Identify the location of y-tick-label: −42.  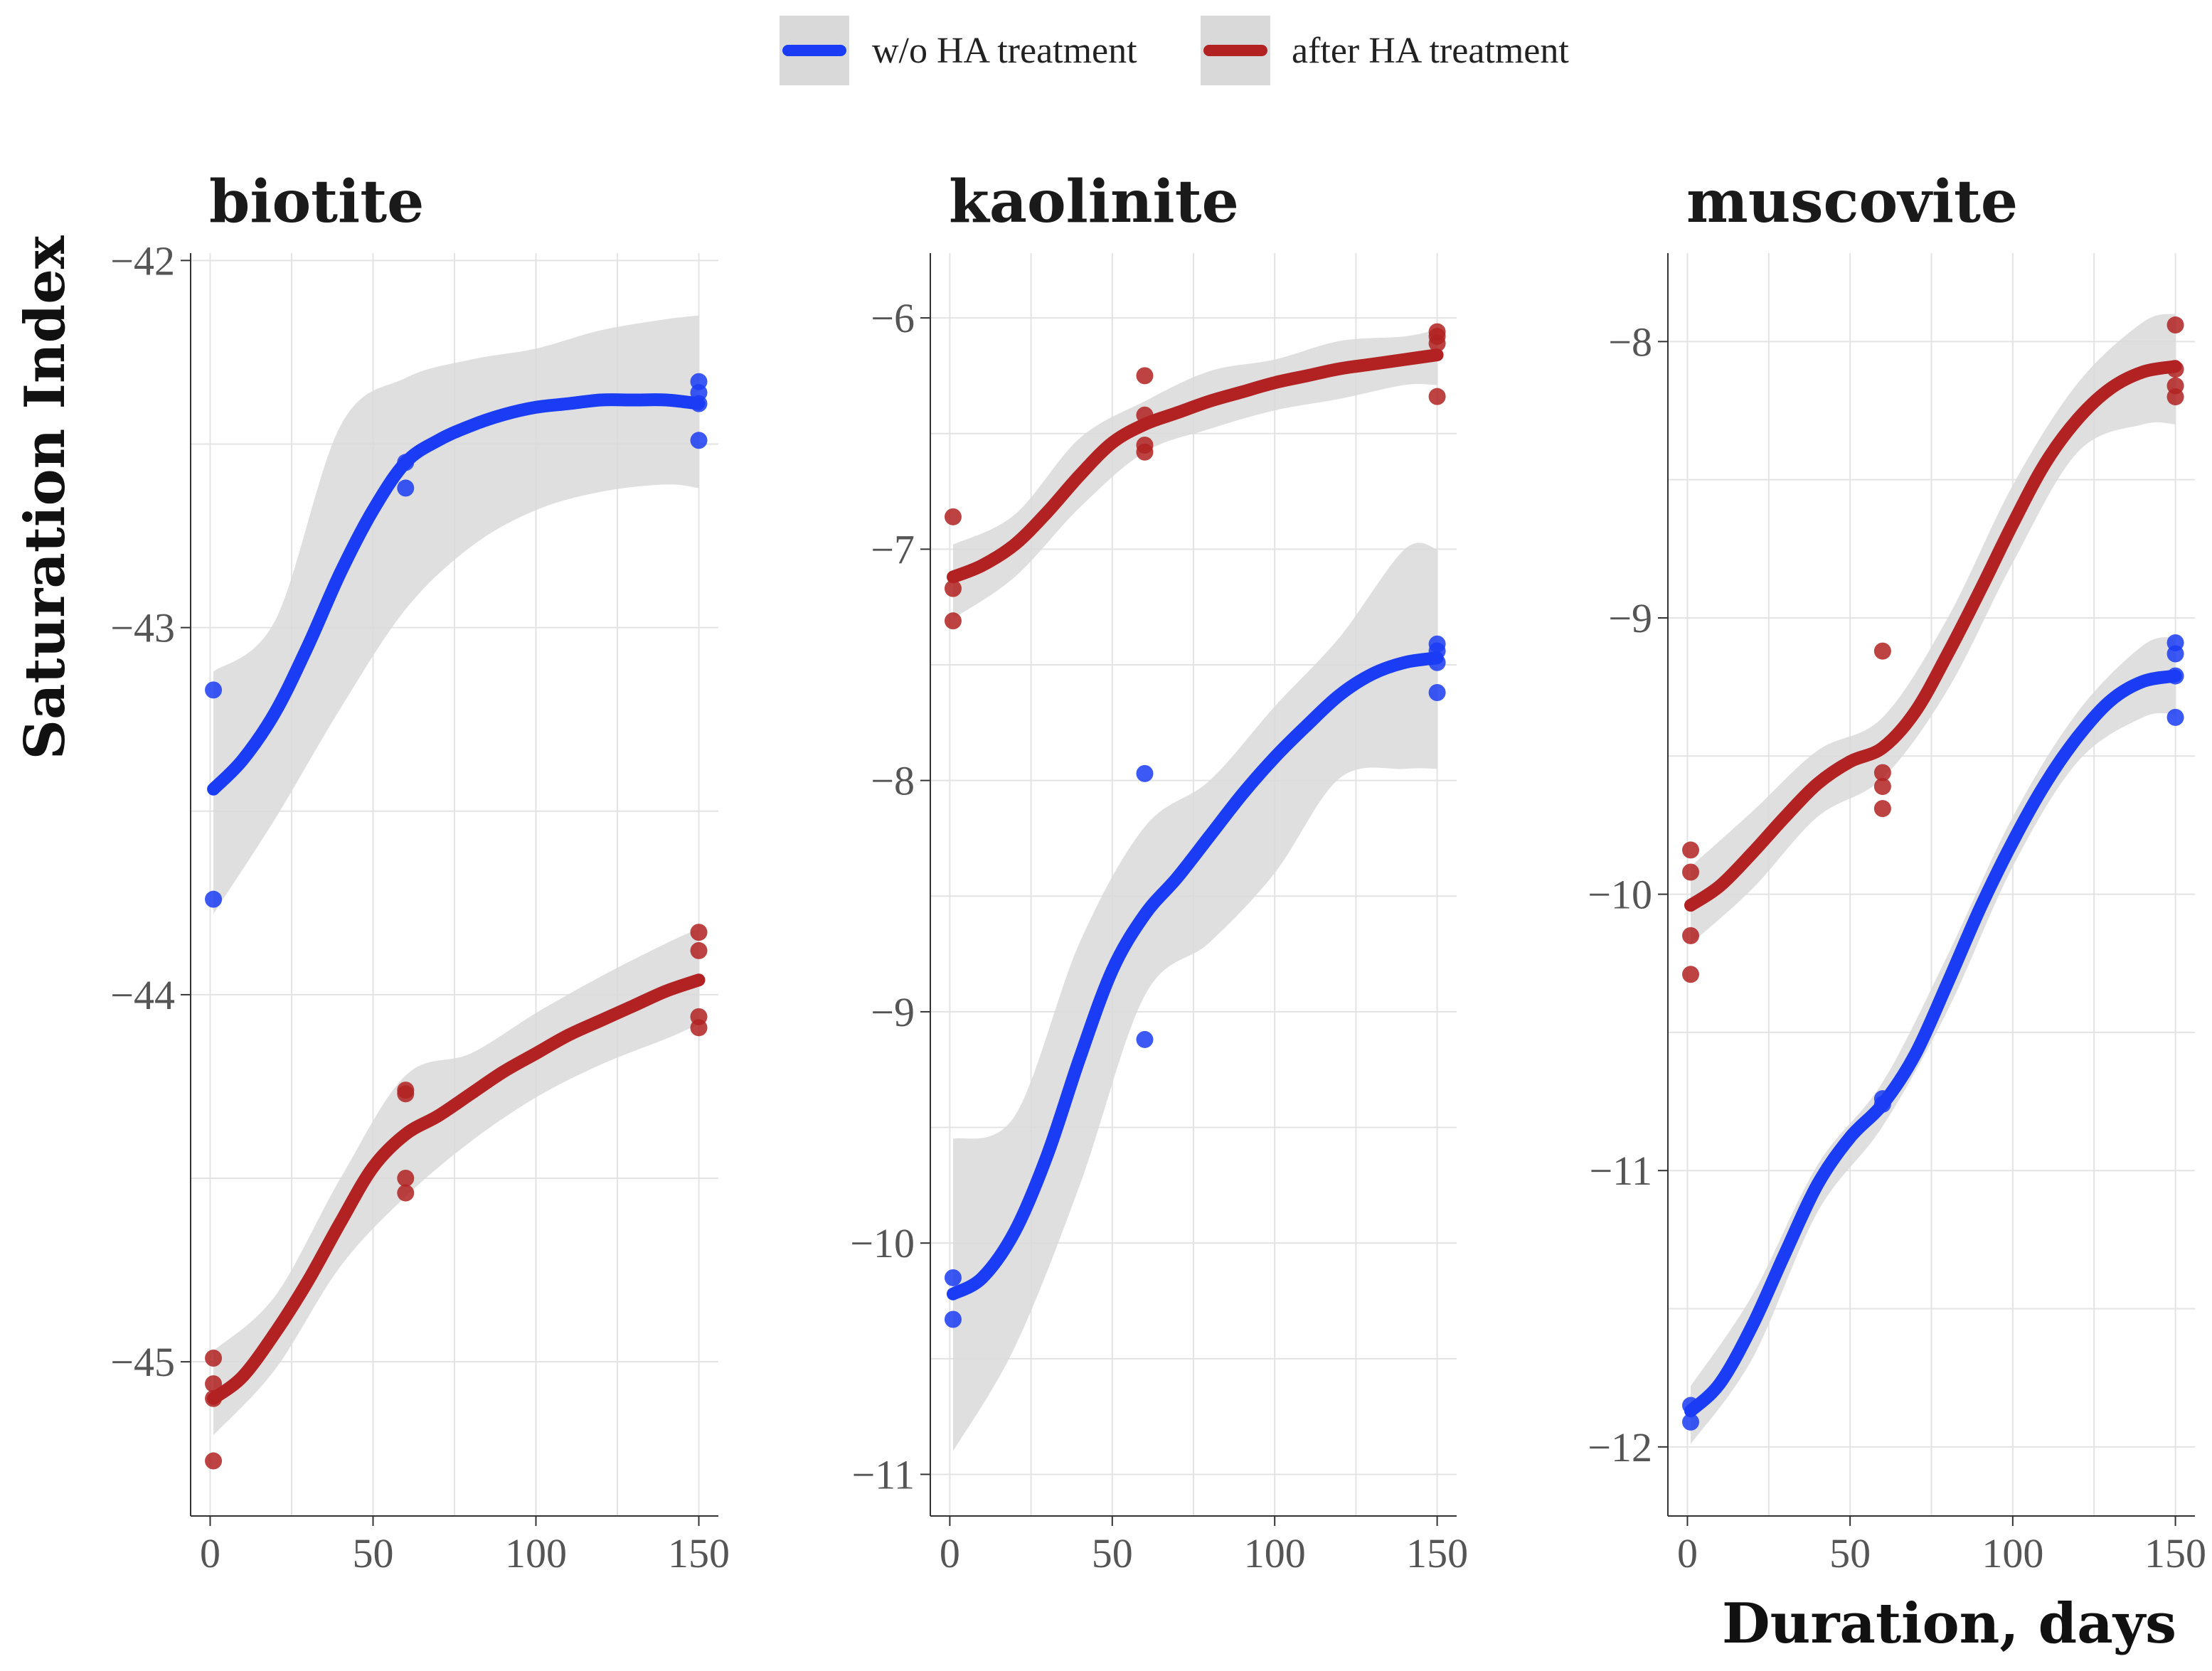
(142, 260).